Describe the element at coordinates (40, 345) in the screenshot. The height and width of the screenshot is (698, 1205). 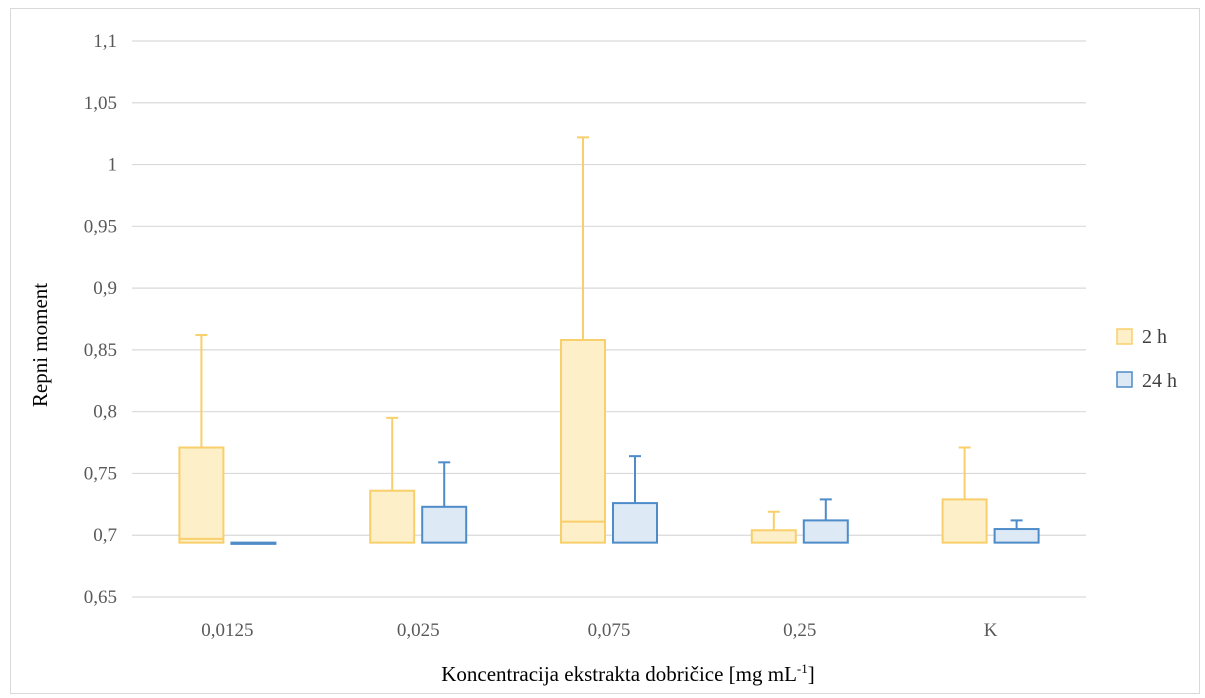
I see `y-axis-title: Repni moment` at that location.